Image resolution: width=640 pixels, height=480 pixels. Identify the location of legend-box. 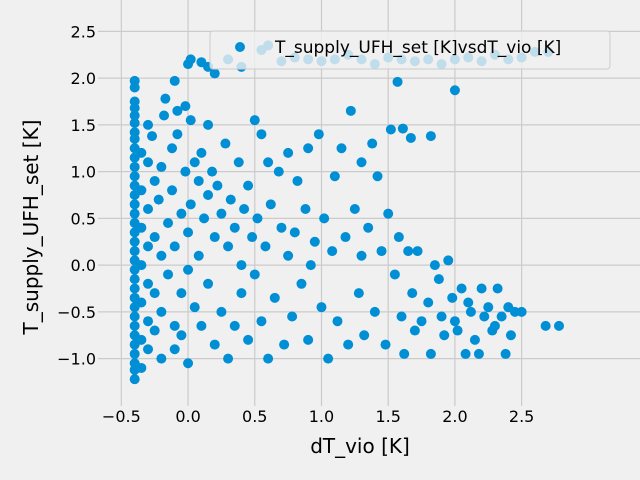
(410, 50).